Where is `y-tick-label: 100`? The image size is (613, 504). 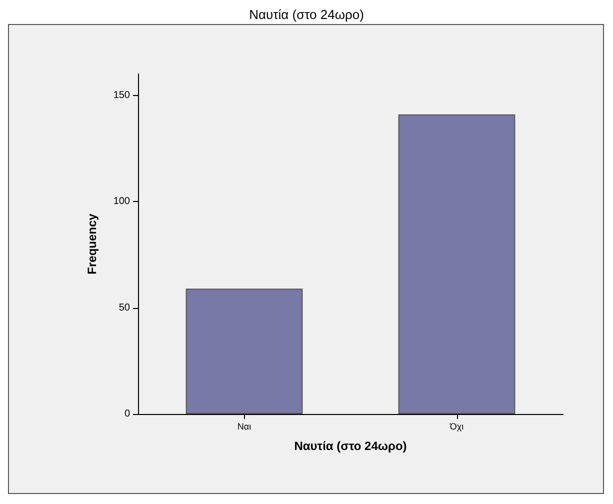
y-tick-label: 100 is located at coordinates (121, 201).